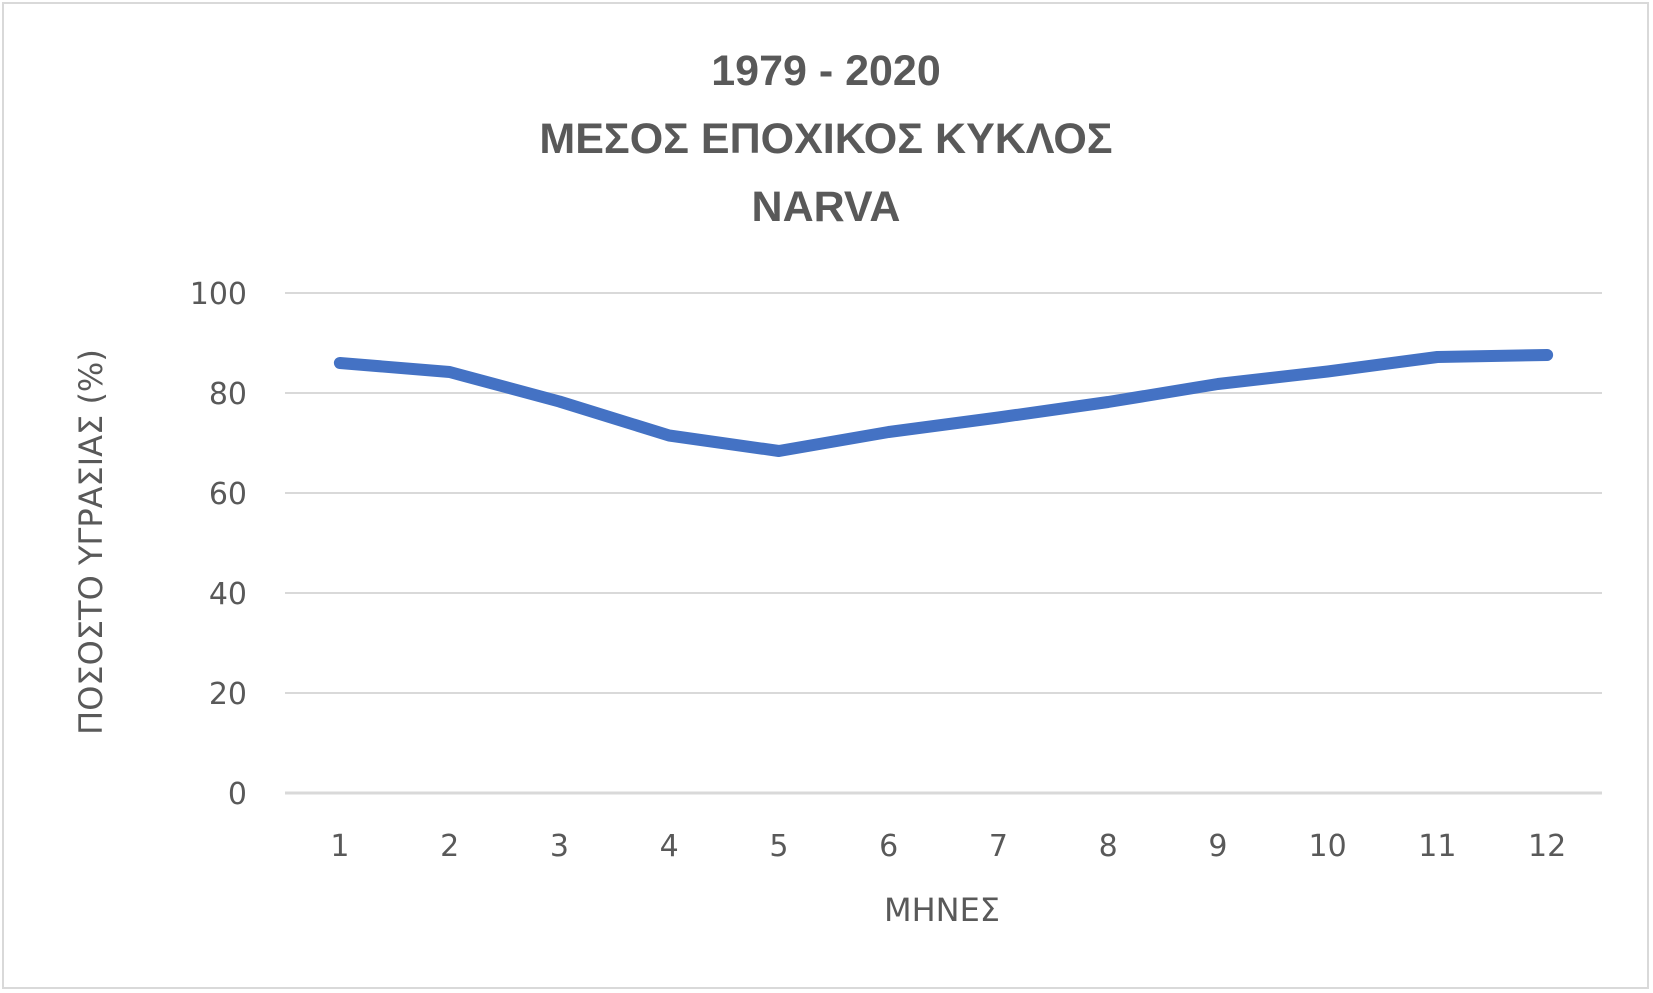 Image resolution: width=1653 pixels, height=993 pixels. Describe the element at coordinates (218, 544) in the screenshot. I see `y-axis-ticks: 0 20 40 60 80 100` at that location.